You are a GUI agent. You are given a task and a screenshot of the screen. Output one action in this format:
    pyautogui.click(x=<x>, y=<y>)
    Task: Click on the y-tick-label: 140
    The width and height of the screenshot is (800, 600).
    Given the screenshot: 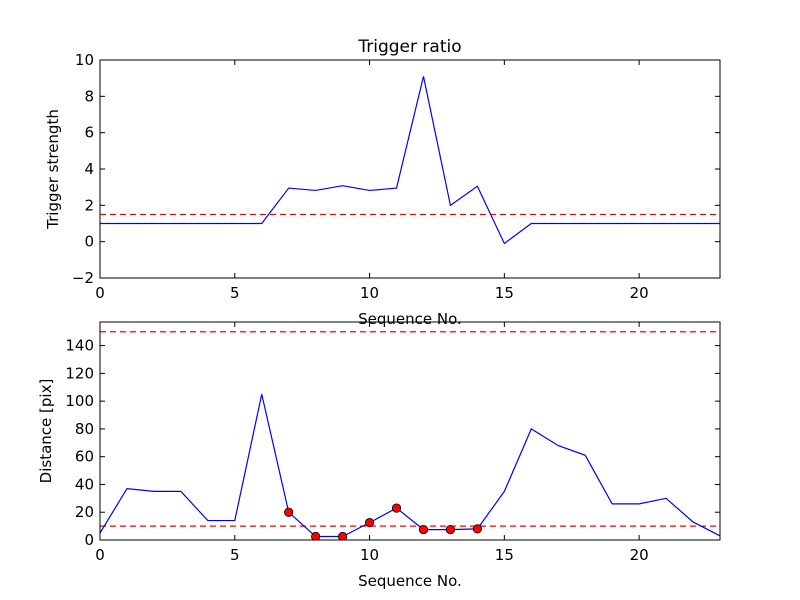 What is the action you would take?
    pyautogui.click(x=79, y=346)
    